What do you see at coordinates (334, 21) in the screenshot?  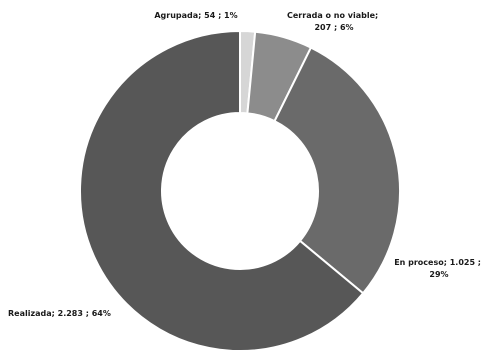 I see `label-cerrada: Cerrada o no viable; 207 ; 6%` at bounding box center [334, 21].